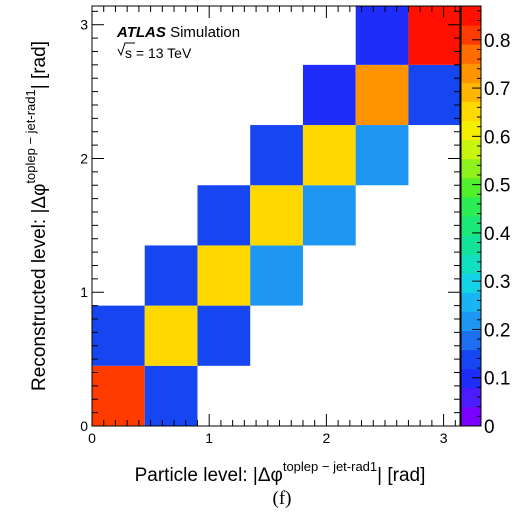 Image resolution: width=530 pixels, height=517 pixels. I want to click on color-scale-ticks: 0 0.1 0.2 0.3 0.4 0.5 0.6 0.7 0.8, so click(491, 224).